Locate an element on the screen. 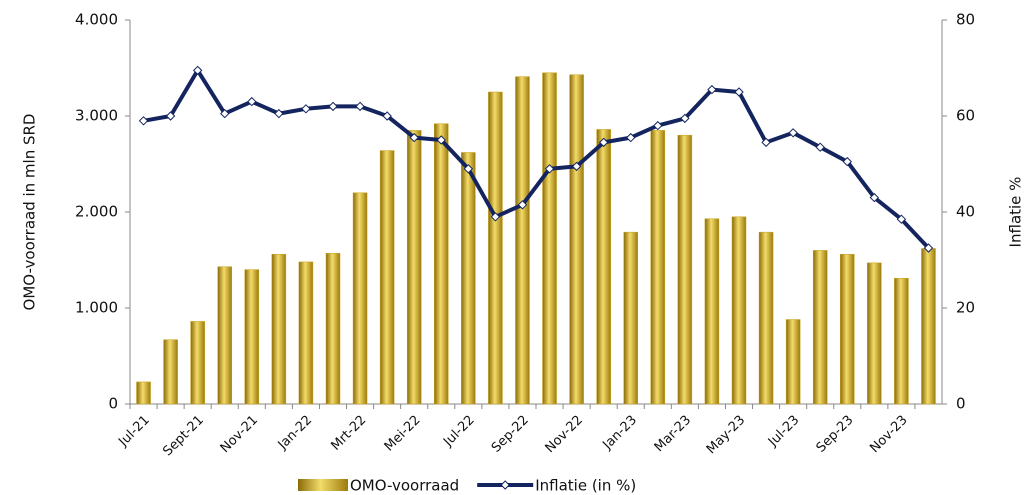 This screenshot has height=495, width=1031. y2-tick-label: 20 is located at coordinates (965, 308).